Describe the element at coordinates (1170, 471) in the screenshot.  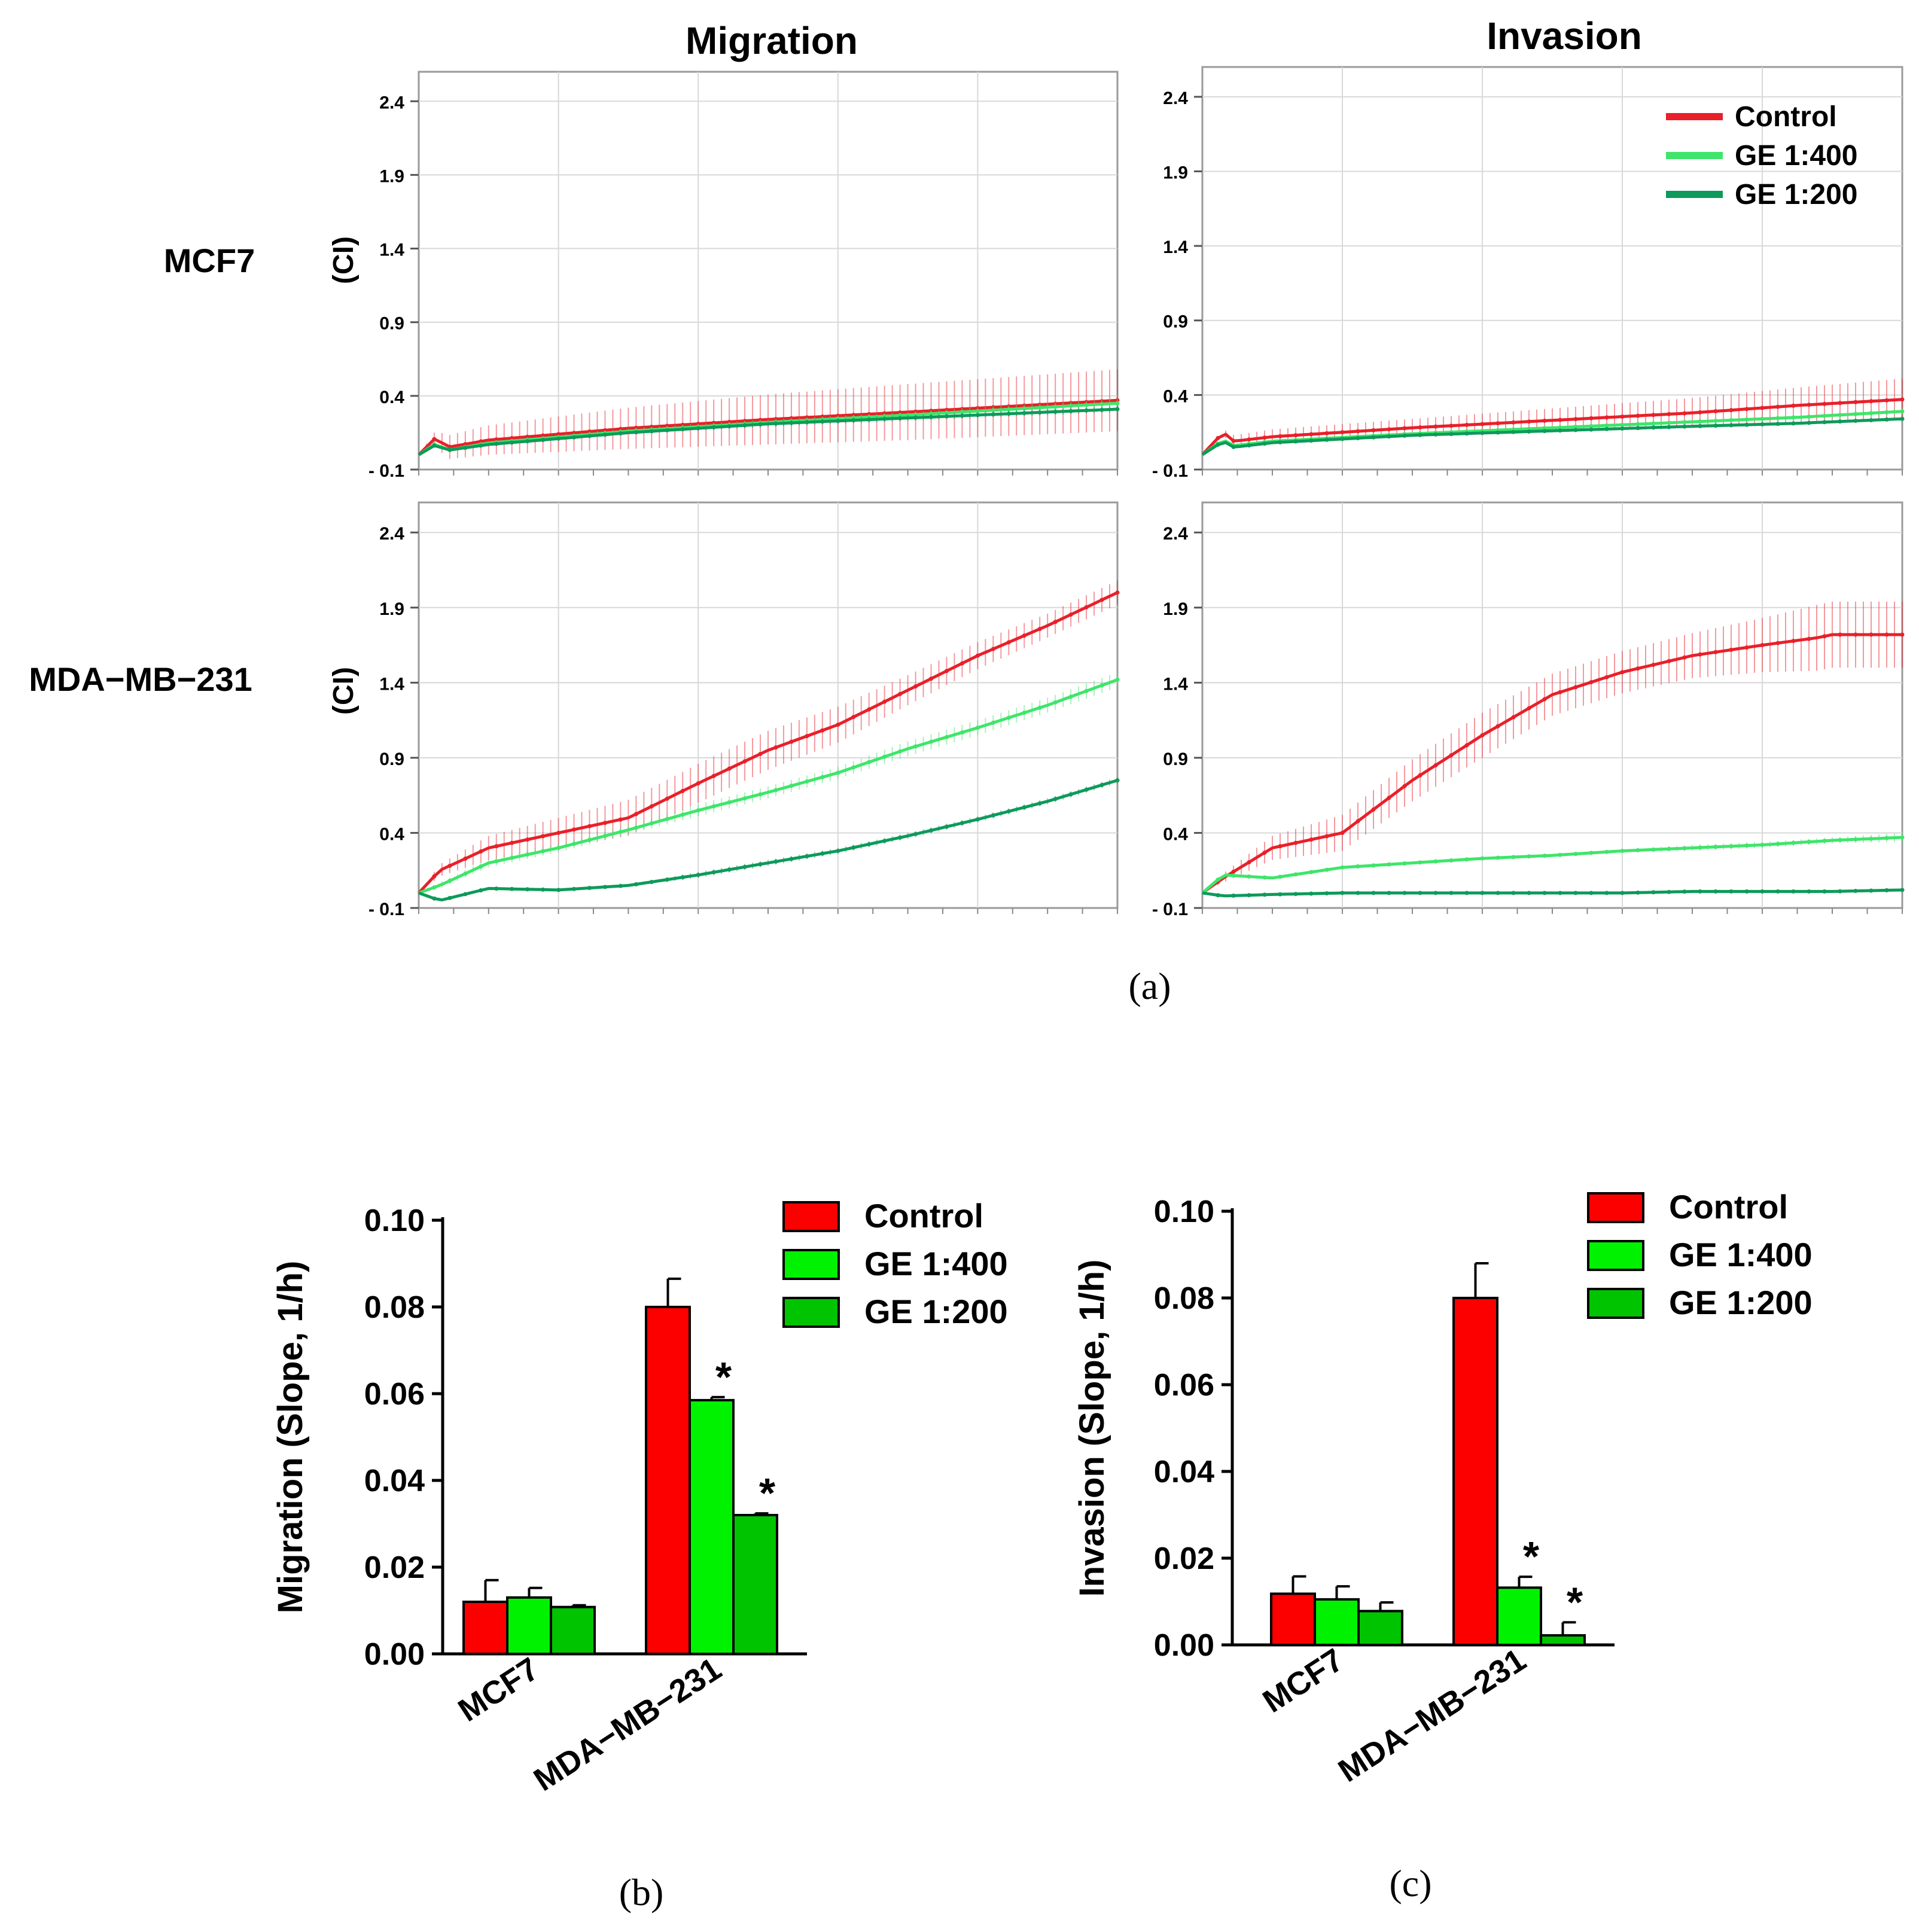
I see `y-tick-label: - 0.1` at that location.